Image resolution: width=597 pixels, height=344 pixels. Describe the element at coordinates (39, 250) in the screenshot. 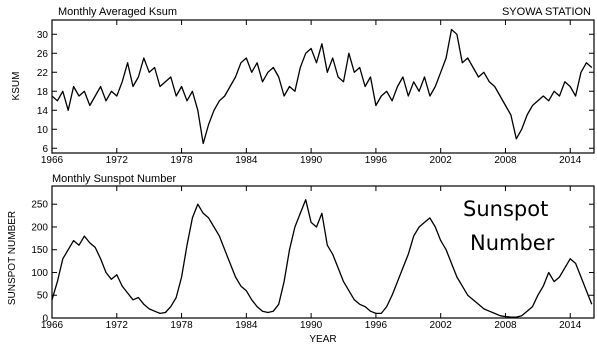

I see `sunspot-y-tick-label: 150` at that location.